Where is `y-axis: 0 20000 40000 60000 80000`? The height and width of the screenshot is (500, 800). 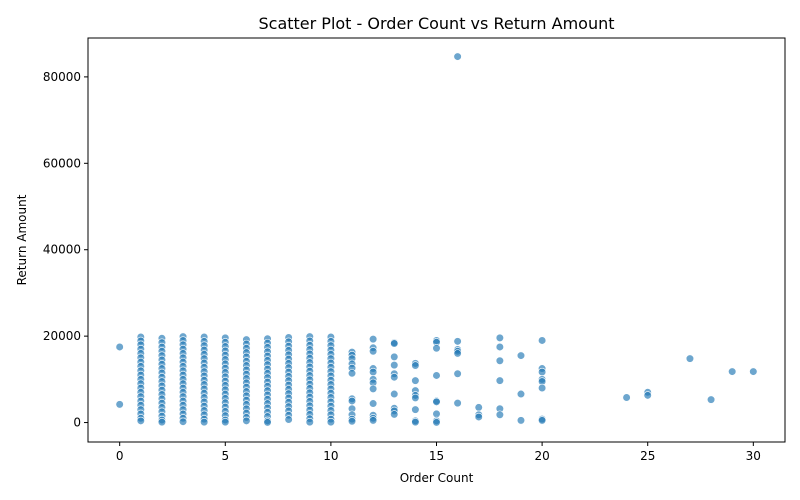
y-axis: 0 20000 40000 60000 80000 is located at coordinates (65, 250).